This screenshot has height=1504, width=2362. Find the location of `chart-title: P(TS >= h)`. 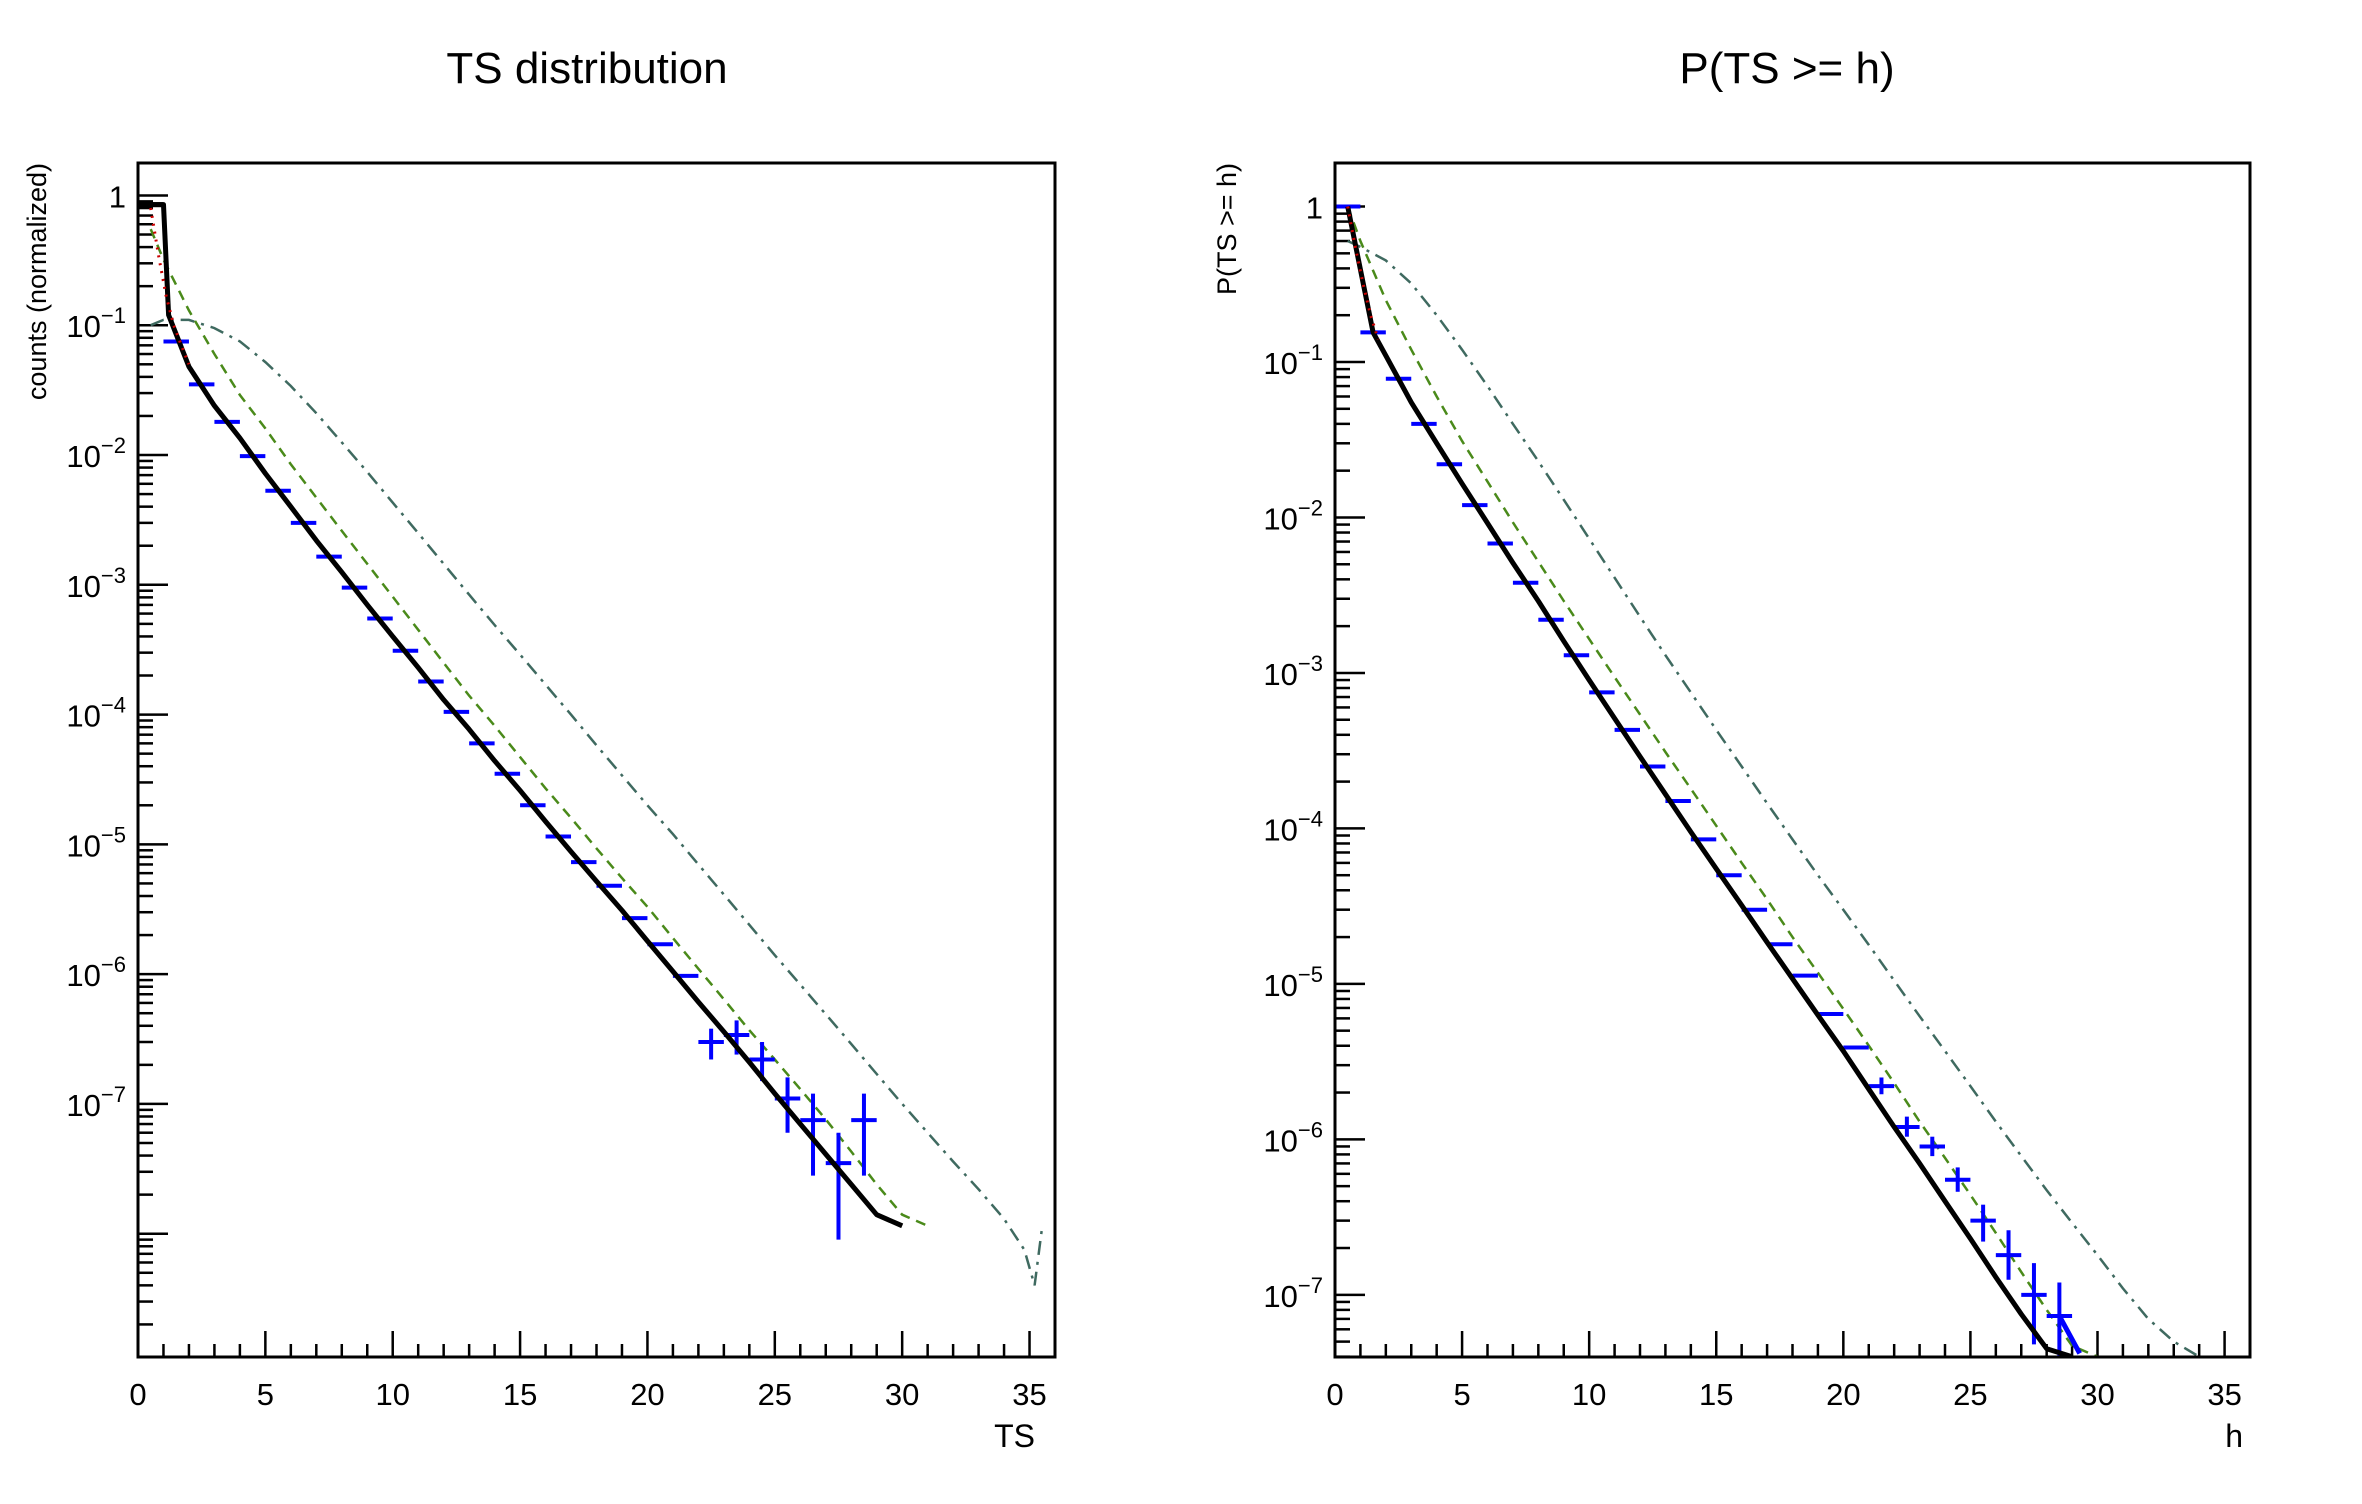

chart-title: P(TS >= h) is located at coordinates (1786, 68).